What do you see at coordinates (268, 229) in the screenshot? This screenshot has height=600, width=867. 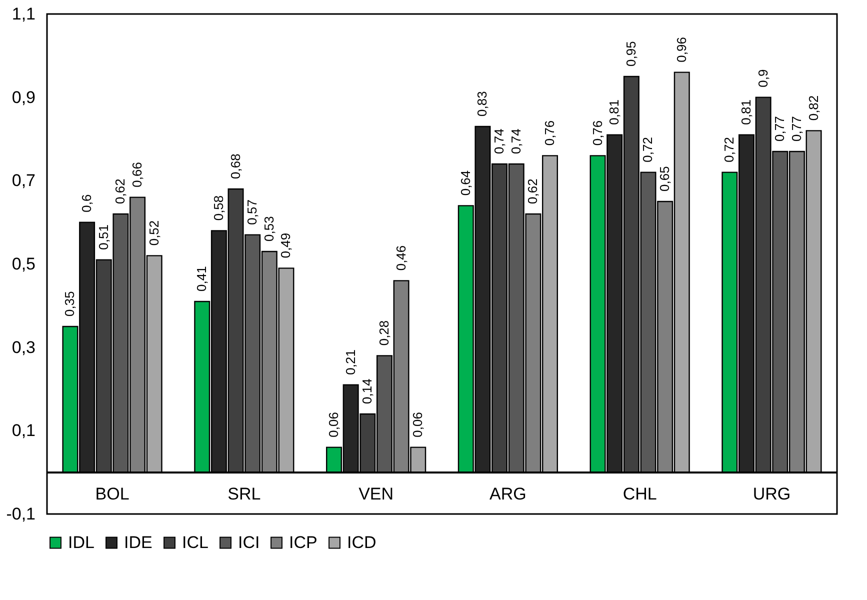 I see `data-label: 0,53` at bounding box center [268, 229].